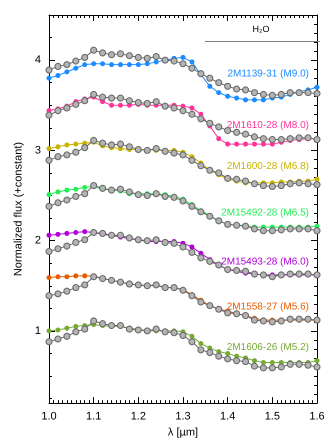 This screenshot has height=443, width=332. Describe the element at coordinates (268, 74) in the screenshot. I see `series-label: 2M1139-31 (M9.0)` at that location.